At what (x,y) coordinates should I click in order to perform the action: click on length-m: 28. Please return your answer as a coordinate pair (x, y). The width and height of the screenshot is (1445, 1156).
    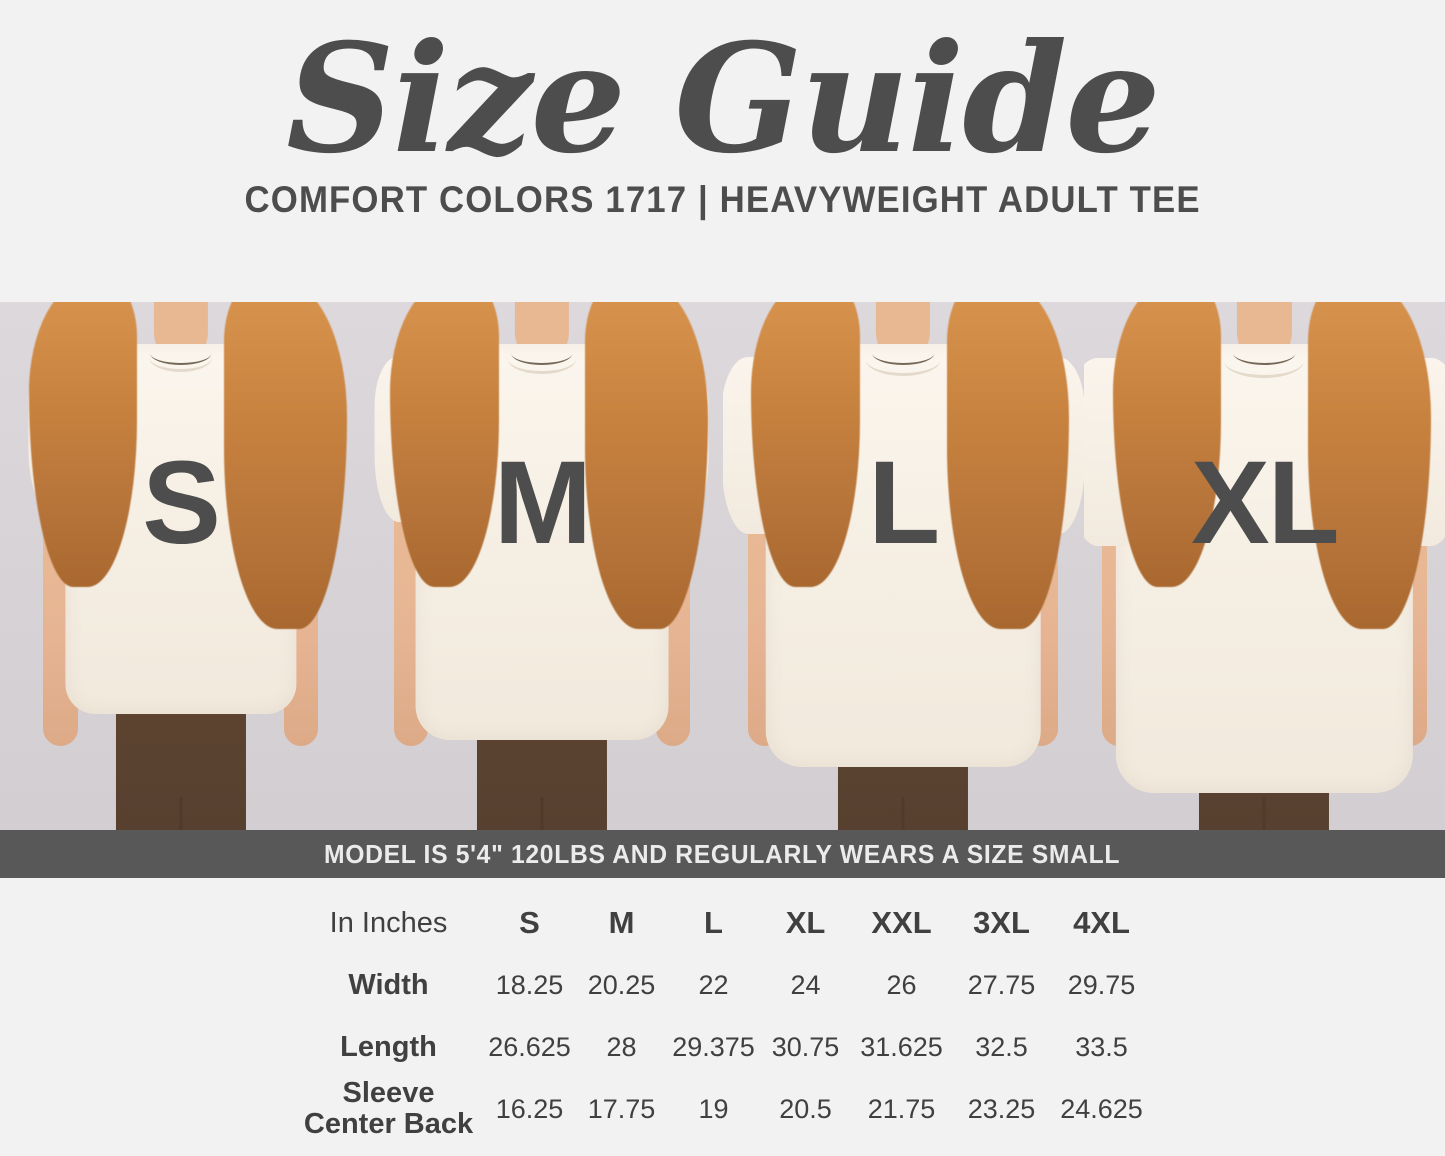
    Looking at the image, I should click on (621, 1046).